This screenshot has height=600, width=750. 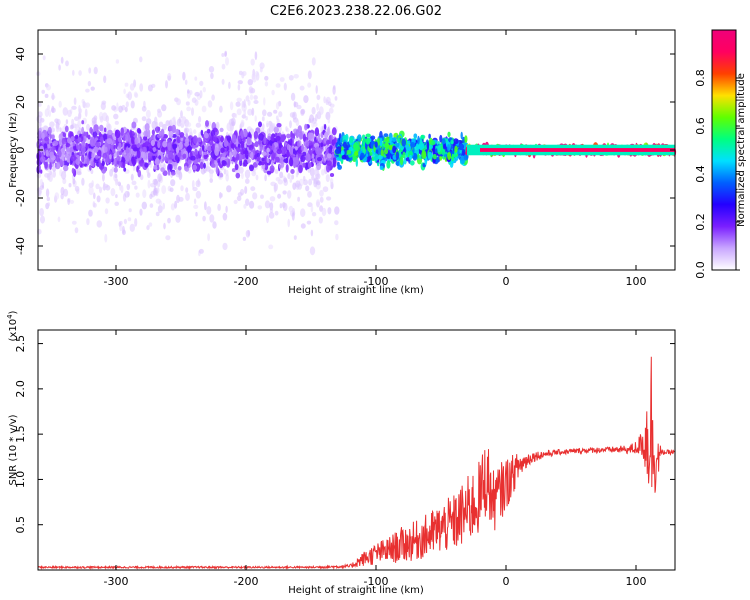 I want to click on colorbar-label: Normalized spectral amplitude, so click(x=741, y=150).